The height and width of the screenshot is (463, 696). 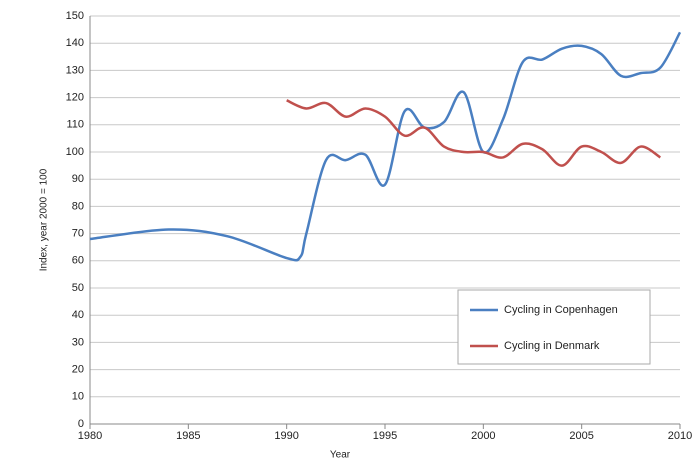 What do you see at coordinates (340, 455) in the screenshot?
I see `x-axis-label: Year` at bounding box center [340, 455].